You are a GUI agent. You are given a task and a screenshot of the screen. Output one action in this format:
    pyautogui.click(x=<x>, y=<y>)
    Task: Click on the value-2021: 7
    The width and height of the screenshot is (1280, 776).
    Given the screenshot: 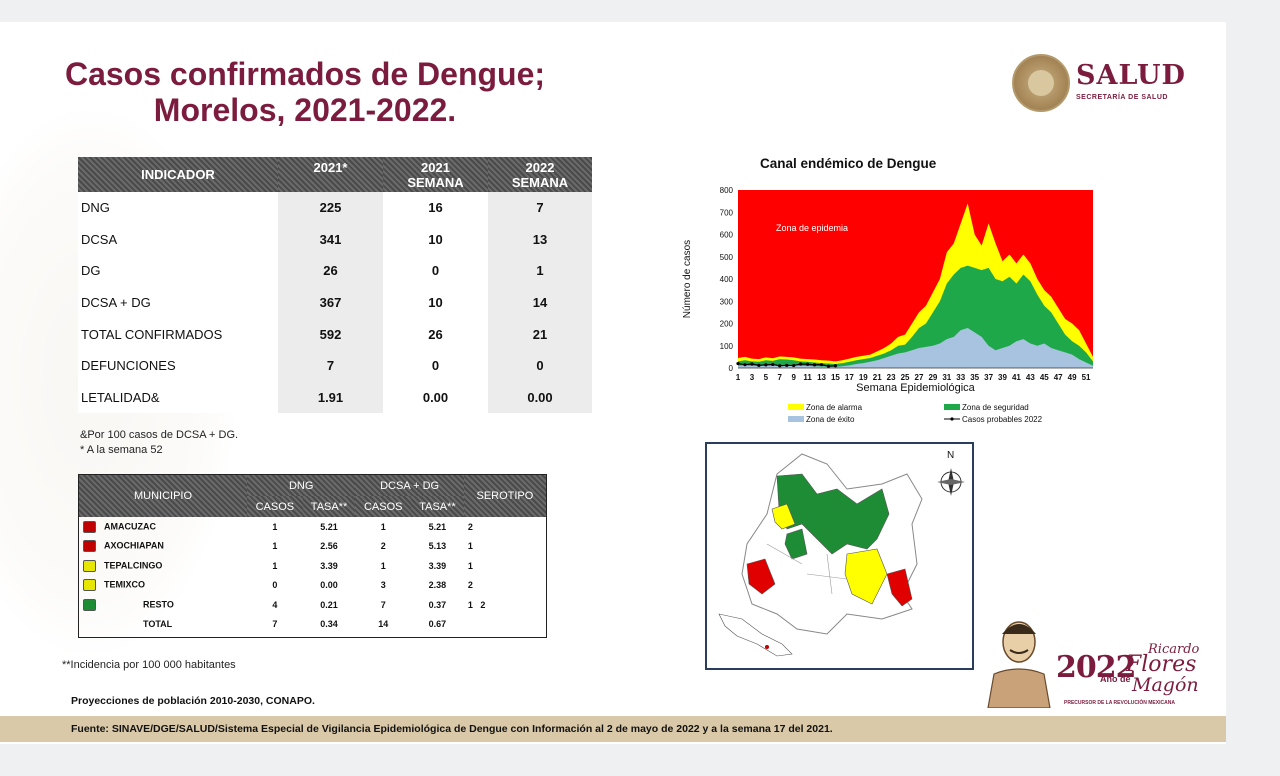 What is the action you would take?
    pyautogui.click(x=330, y=365)
    